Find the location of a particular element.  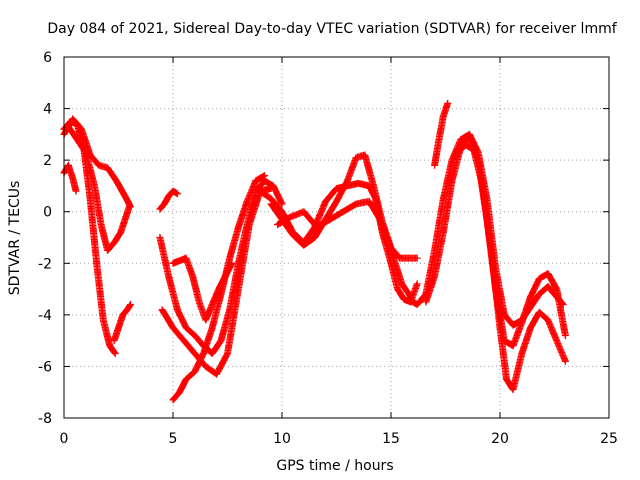

y-tick-label: -6 is located at coordinates (45, 367).